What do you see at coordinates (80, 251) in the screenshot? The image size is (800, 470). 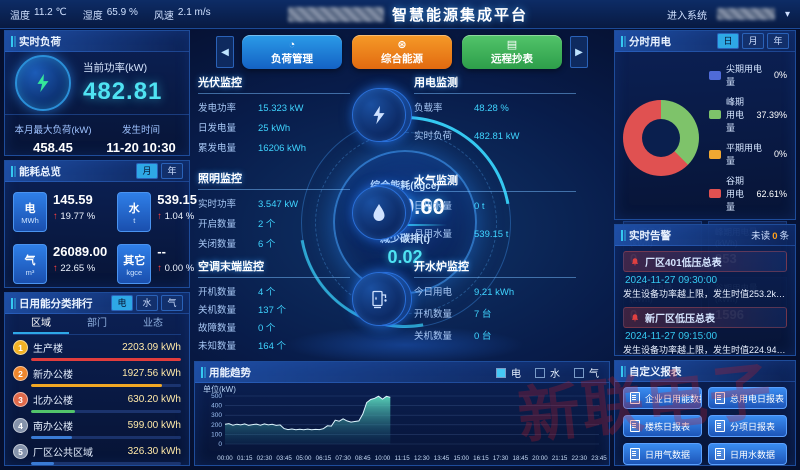 I see `energy-value: 26089.00` at bounding box center [80, 251].